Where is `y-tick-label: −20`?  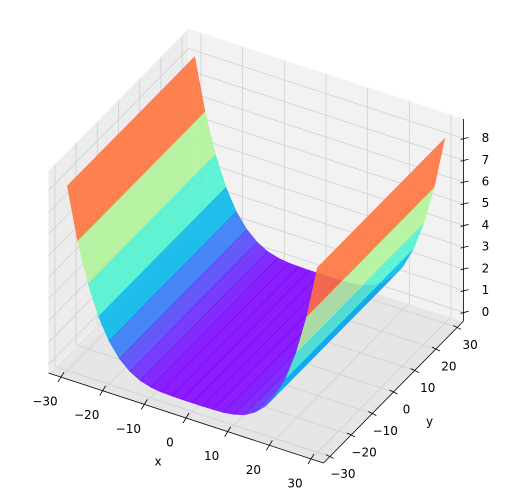 y-tick-label: −20 is located at coordinates (363, 453).